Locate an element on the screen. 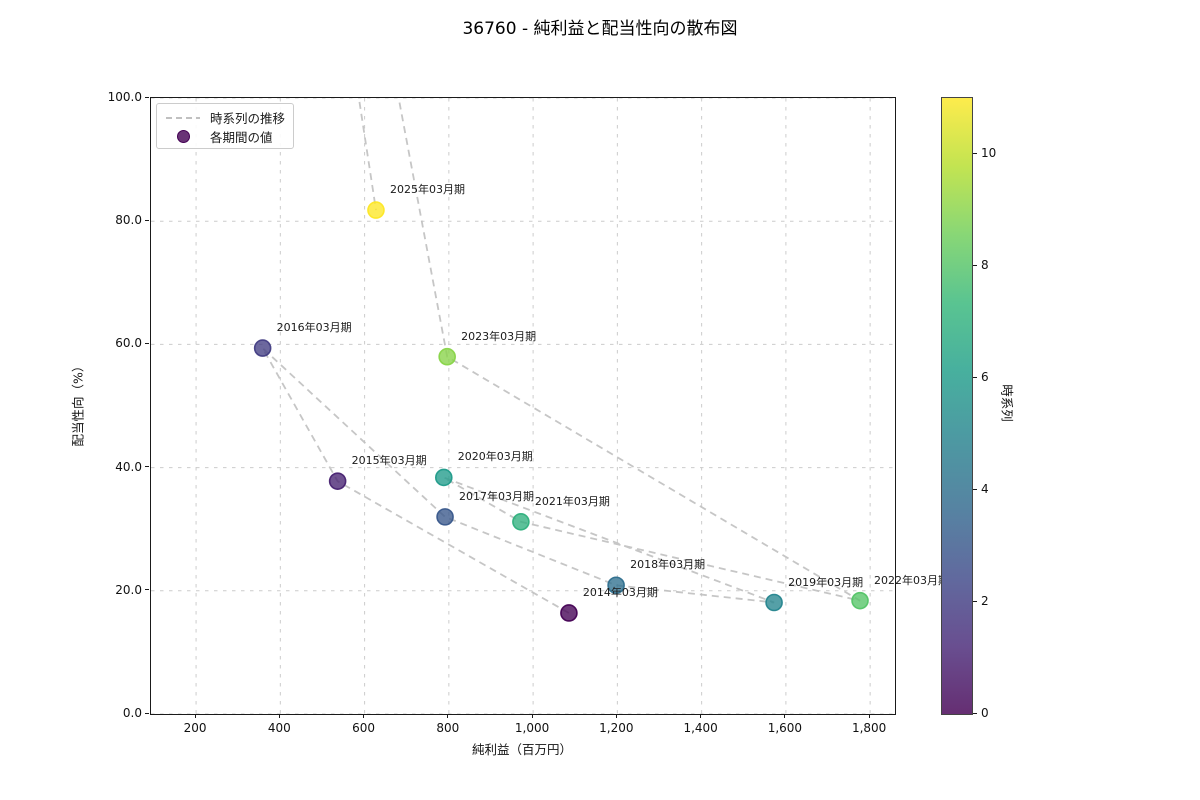  y-tick-label: 60.0 is located at coordinates (128, 343).